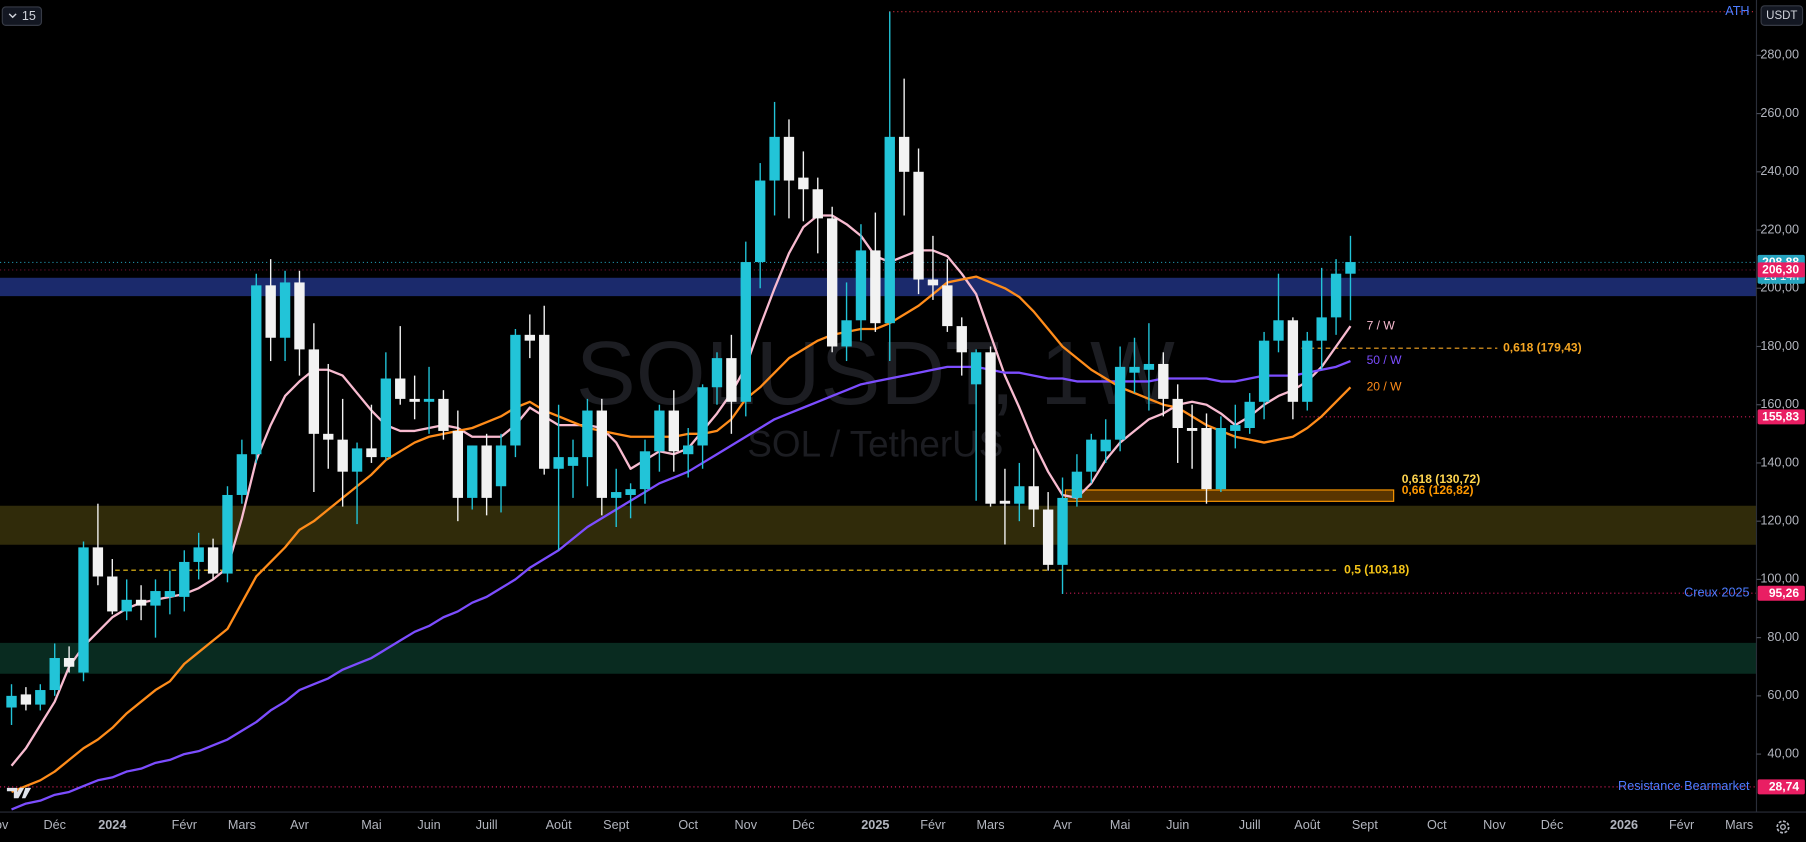  I want to click on gear-outer, so click(1783, 827).